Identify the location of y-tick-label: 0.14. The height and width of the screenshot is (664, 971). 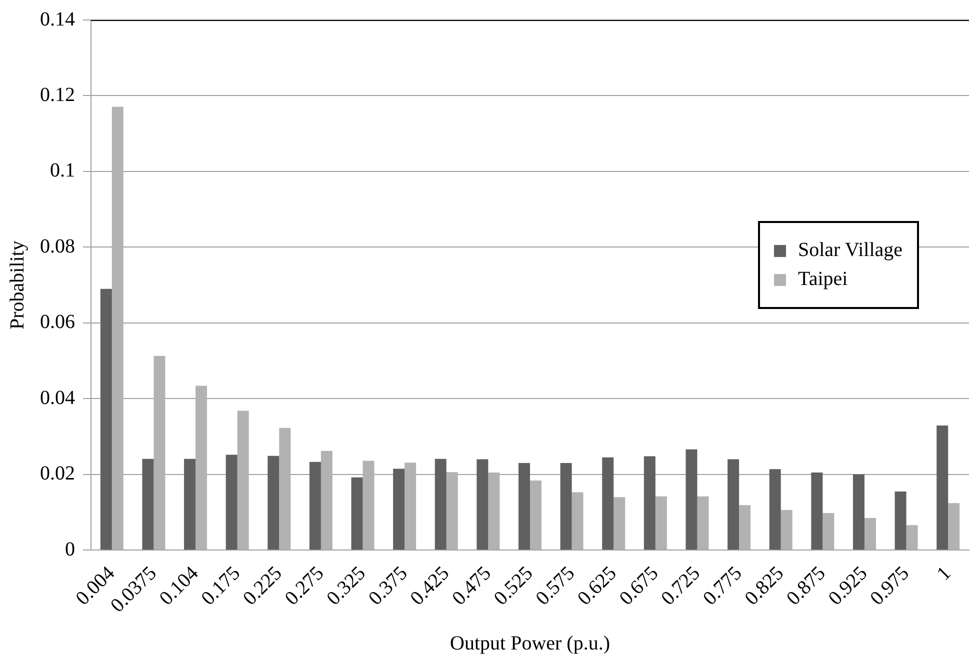
(57, 19).